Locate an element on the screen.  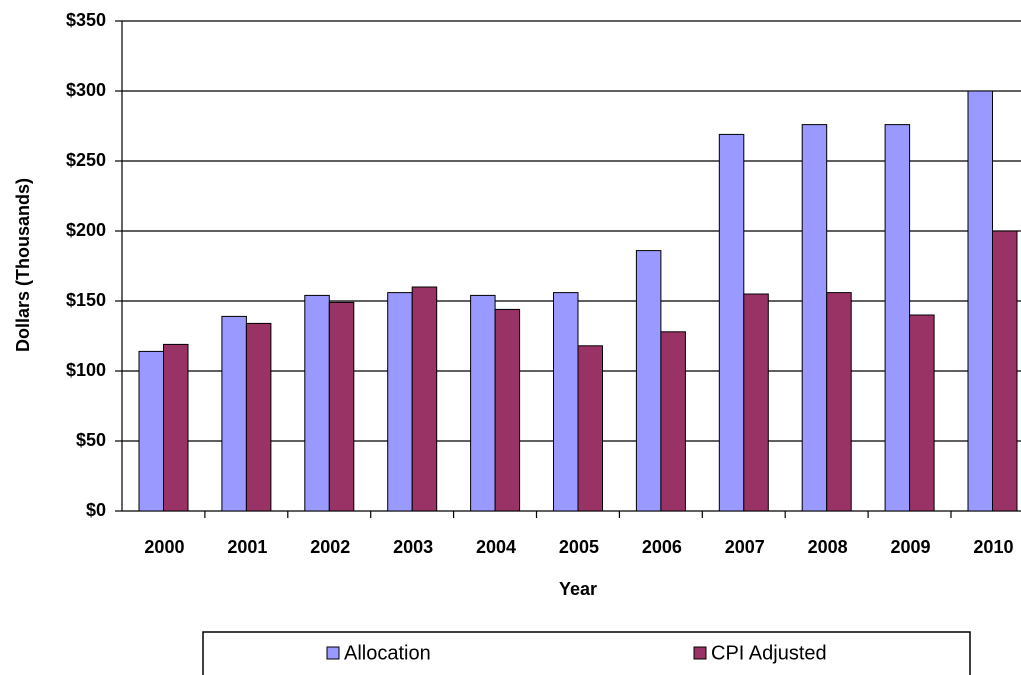
legend-box is located at coordinates (586, 653).